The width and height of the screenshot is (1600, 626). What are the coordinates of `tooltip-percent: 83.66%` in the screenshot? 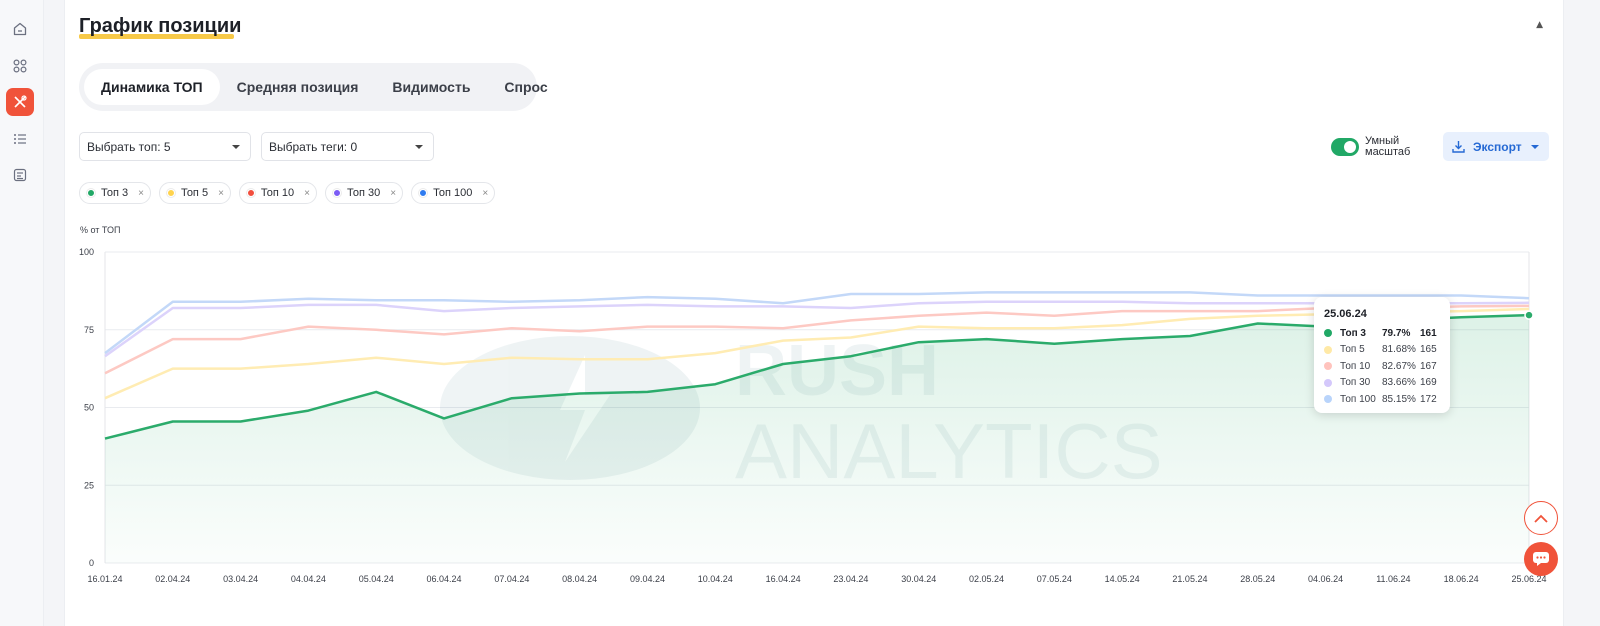 It's located at (1399, 382).